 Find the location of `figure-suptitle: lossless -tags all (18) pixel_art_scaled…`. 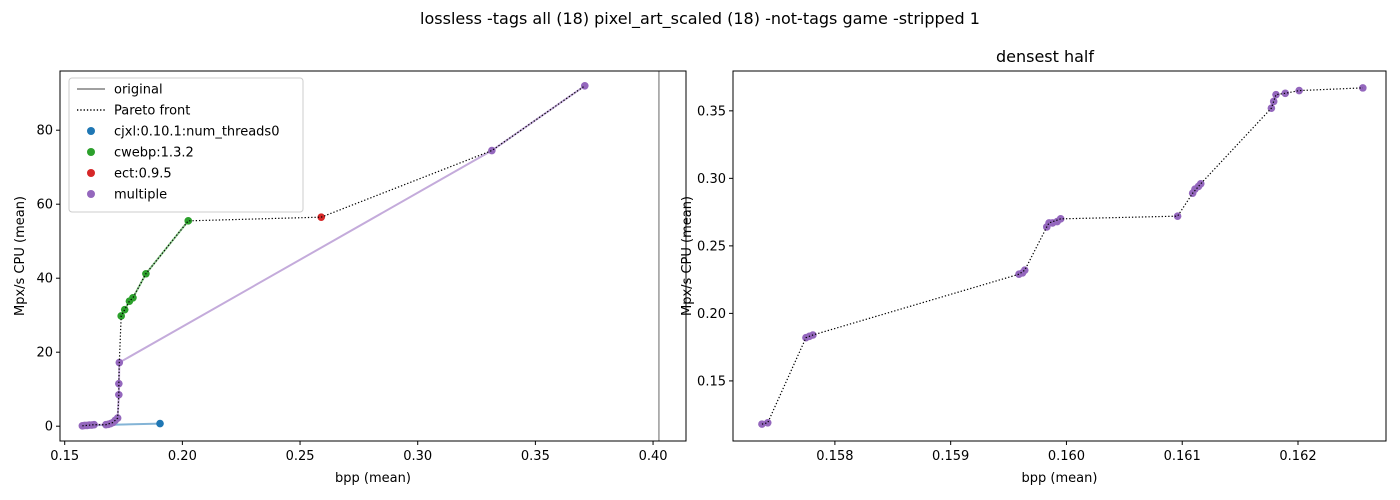

figure-suptitle: lossless -tags all (18) pixel_art_scaled… is located at coordinates (700, 19).